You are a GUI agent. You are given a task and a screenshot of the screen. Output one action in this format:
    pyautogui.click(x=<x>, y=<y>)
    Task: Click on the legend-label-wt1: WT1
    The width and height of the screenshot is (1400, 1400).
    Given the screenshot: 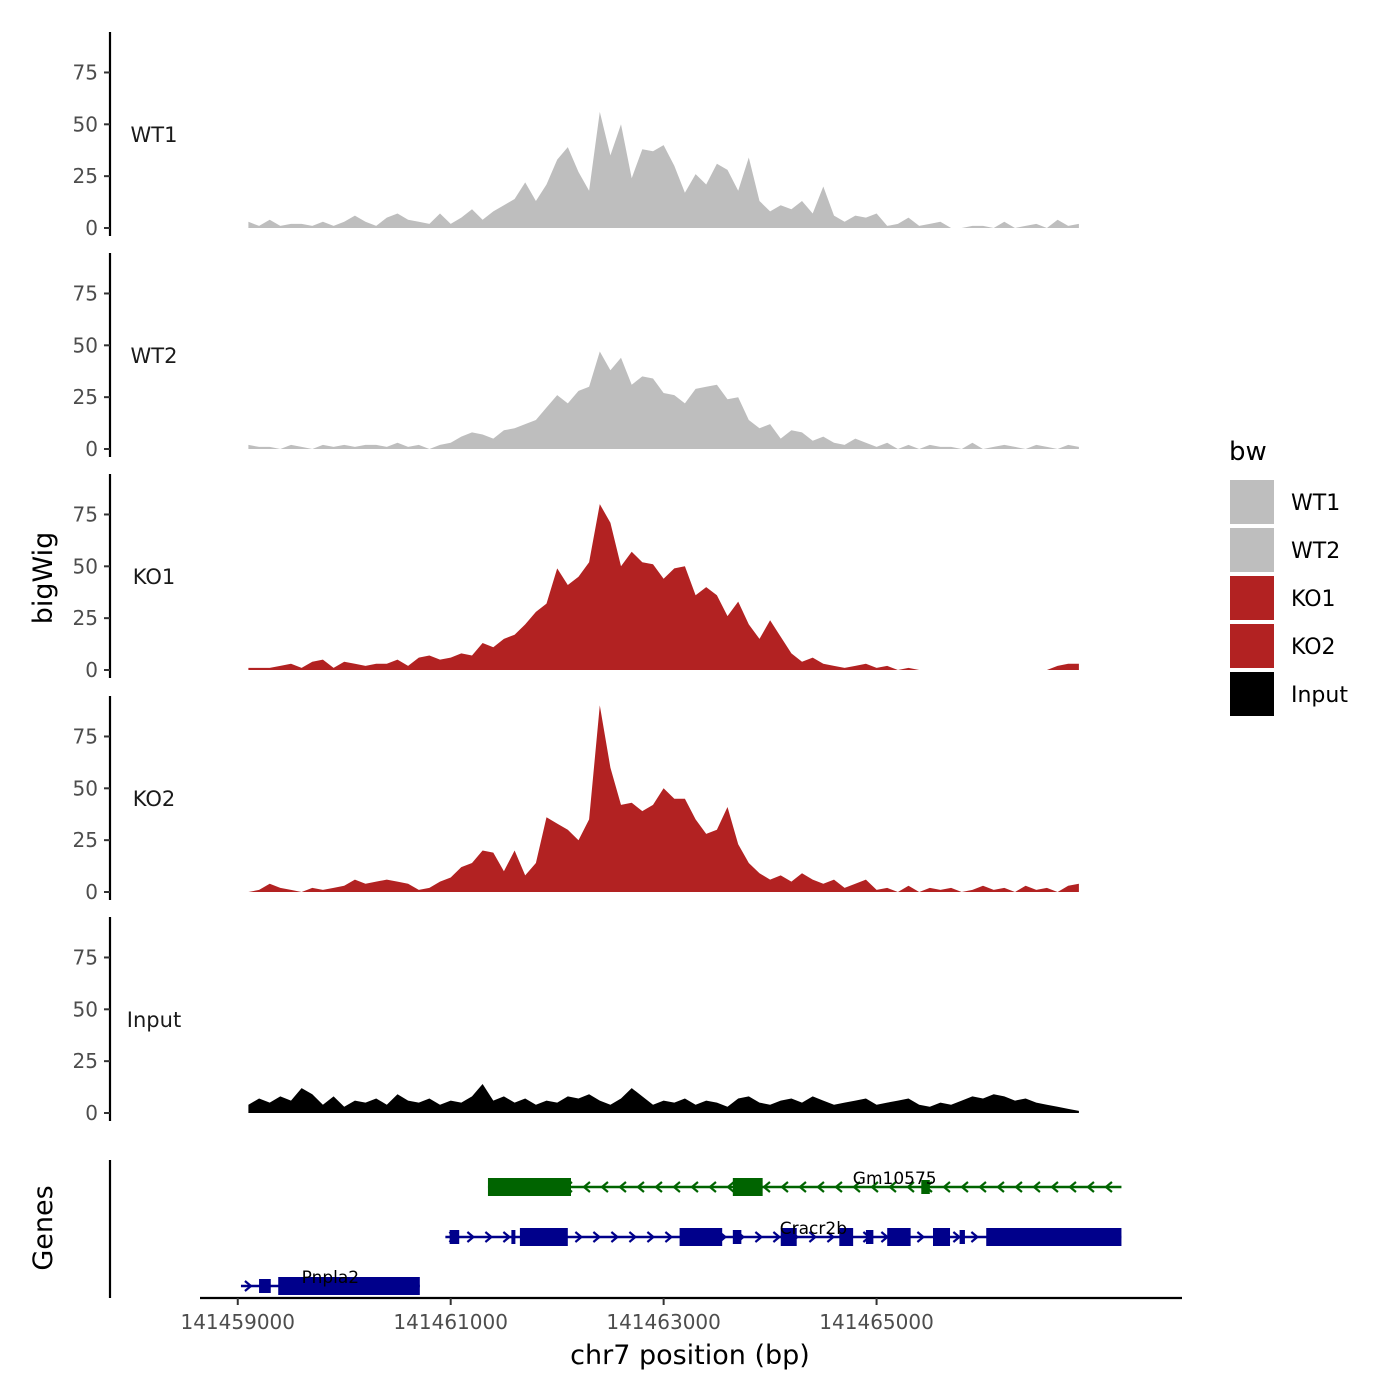 What is the action you would take?
    pyautogui.click(x=1315, y=503)
    